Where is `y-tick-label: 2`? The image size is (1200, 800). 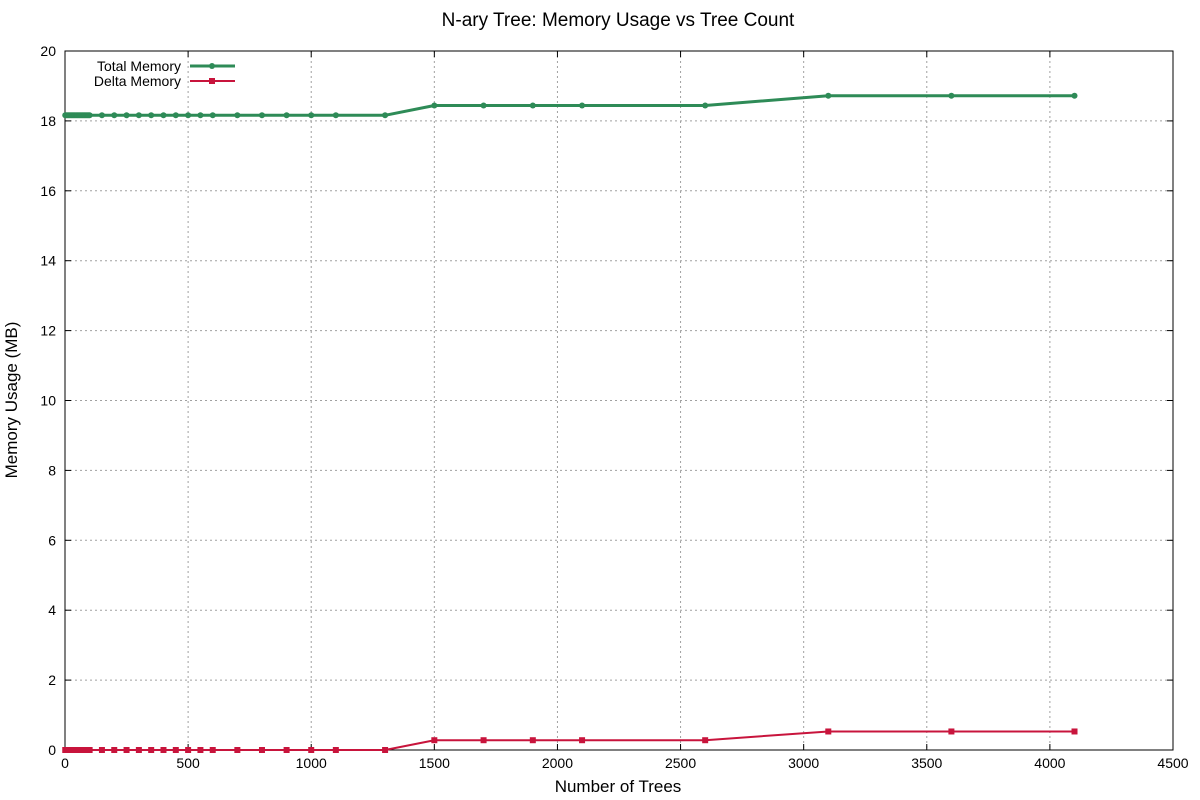
y-tick-label: 2 is located at coordinates (52, 680).